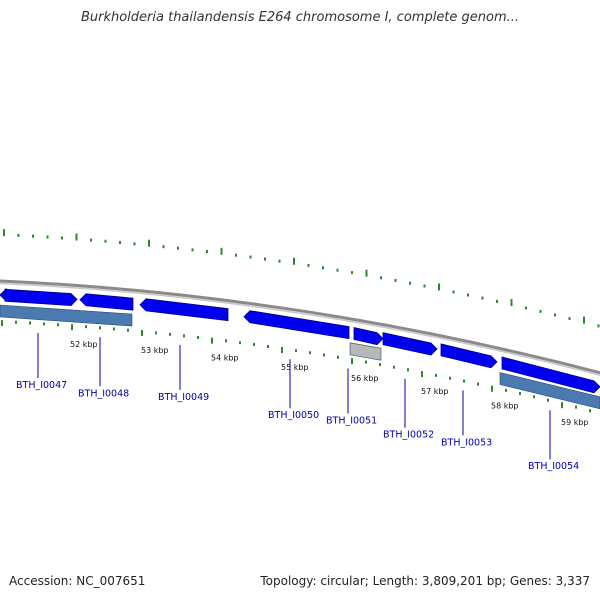 The width and height of the screenshot is (600, 600). I want to click on kbp-label: 52 kbp, so click(84, 344).